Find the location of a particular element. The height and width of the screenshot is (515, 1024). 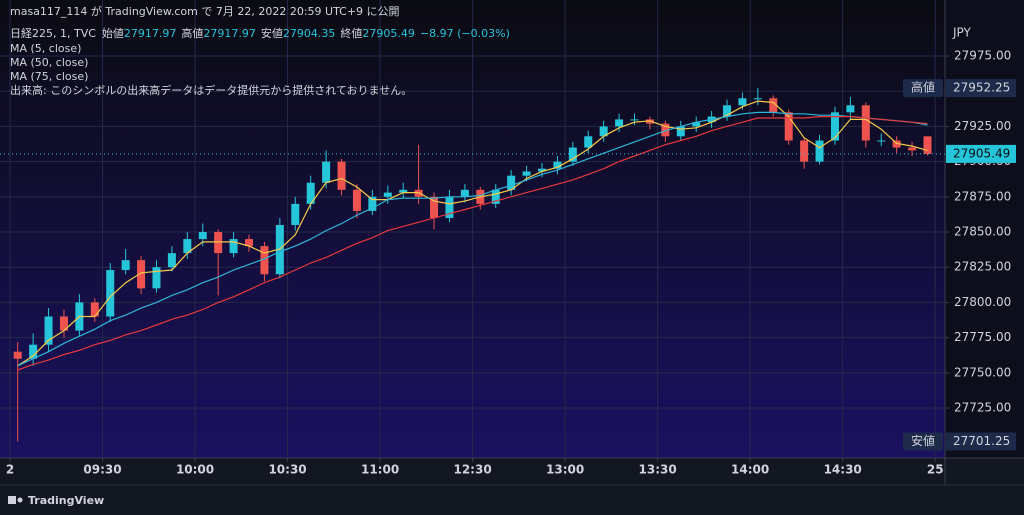

price-tag-label: 安値 is located at coordinates (923, 440).